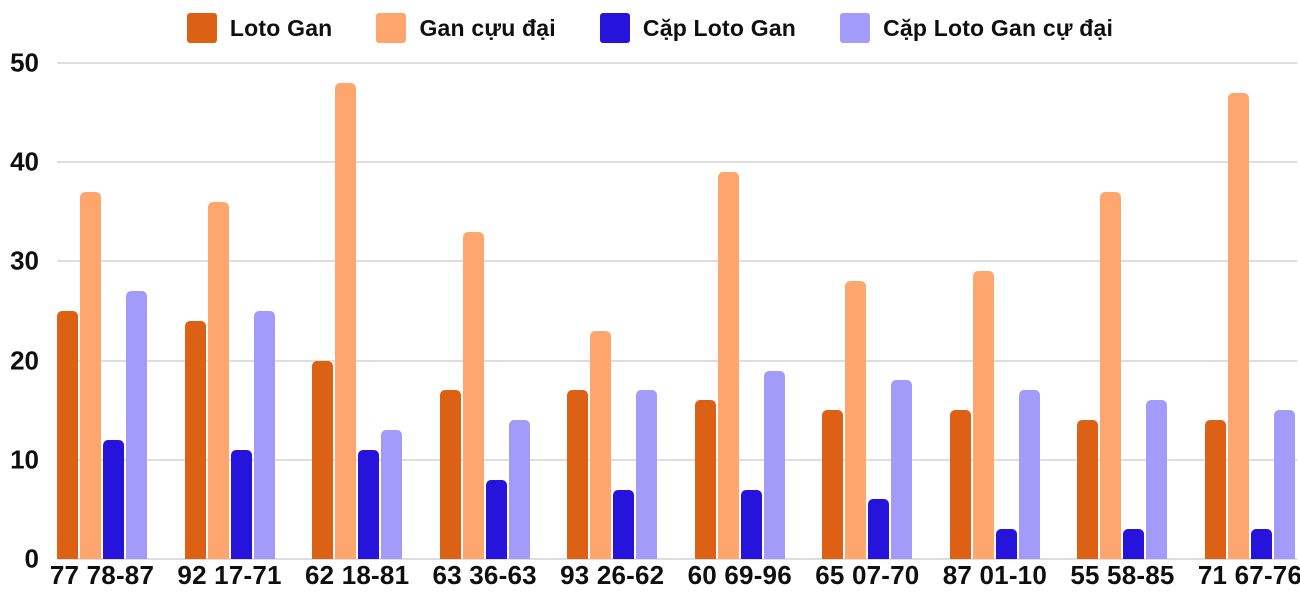  Describe the element at coordinates (281, 27) in the screenshot. I see `legend-label: Loto Gan` at that location.